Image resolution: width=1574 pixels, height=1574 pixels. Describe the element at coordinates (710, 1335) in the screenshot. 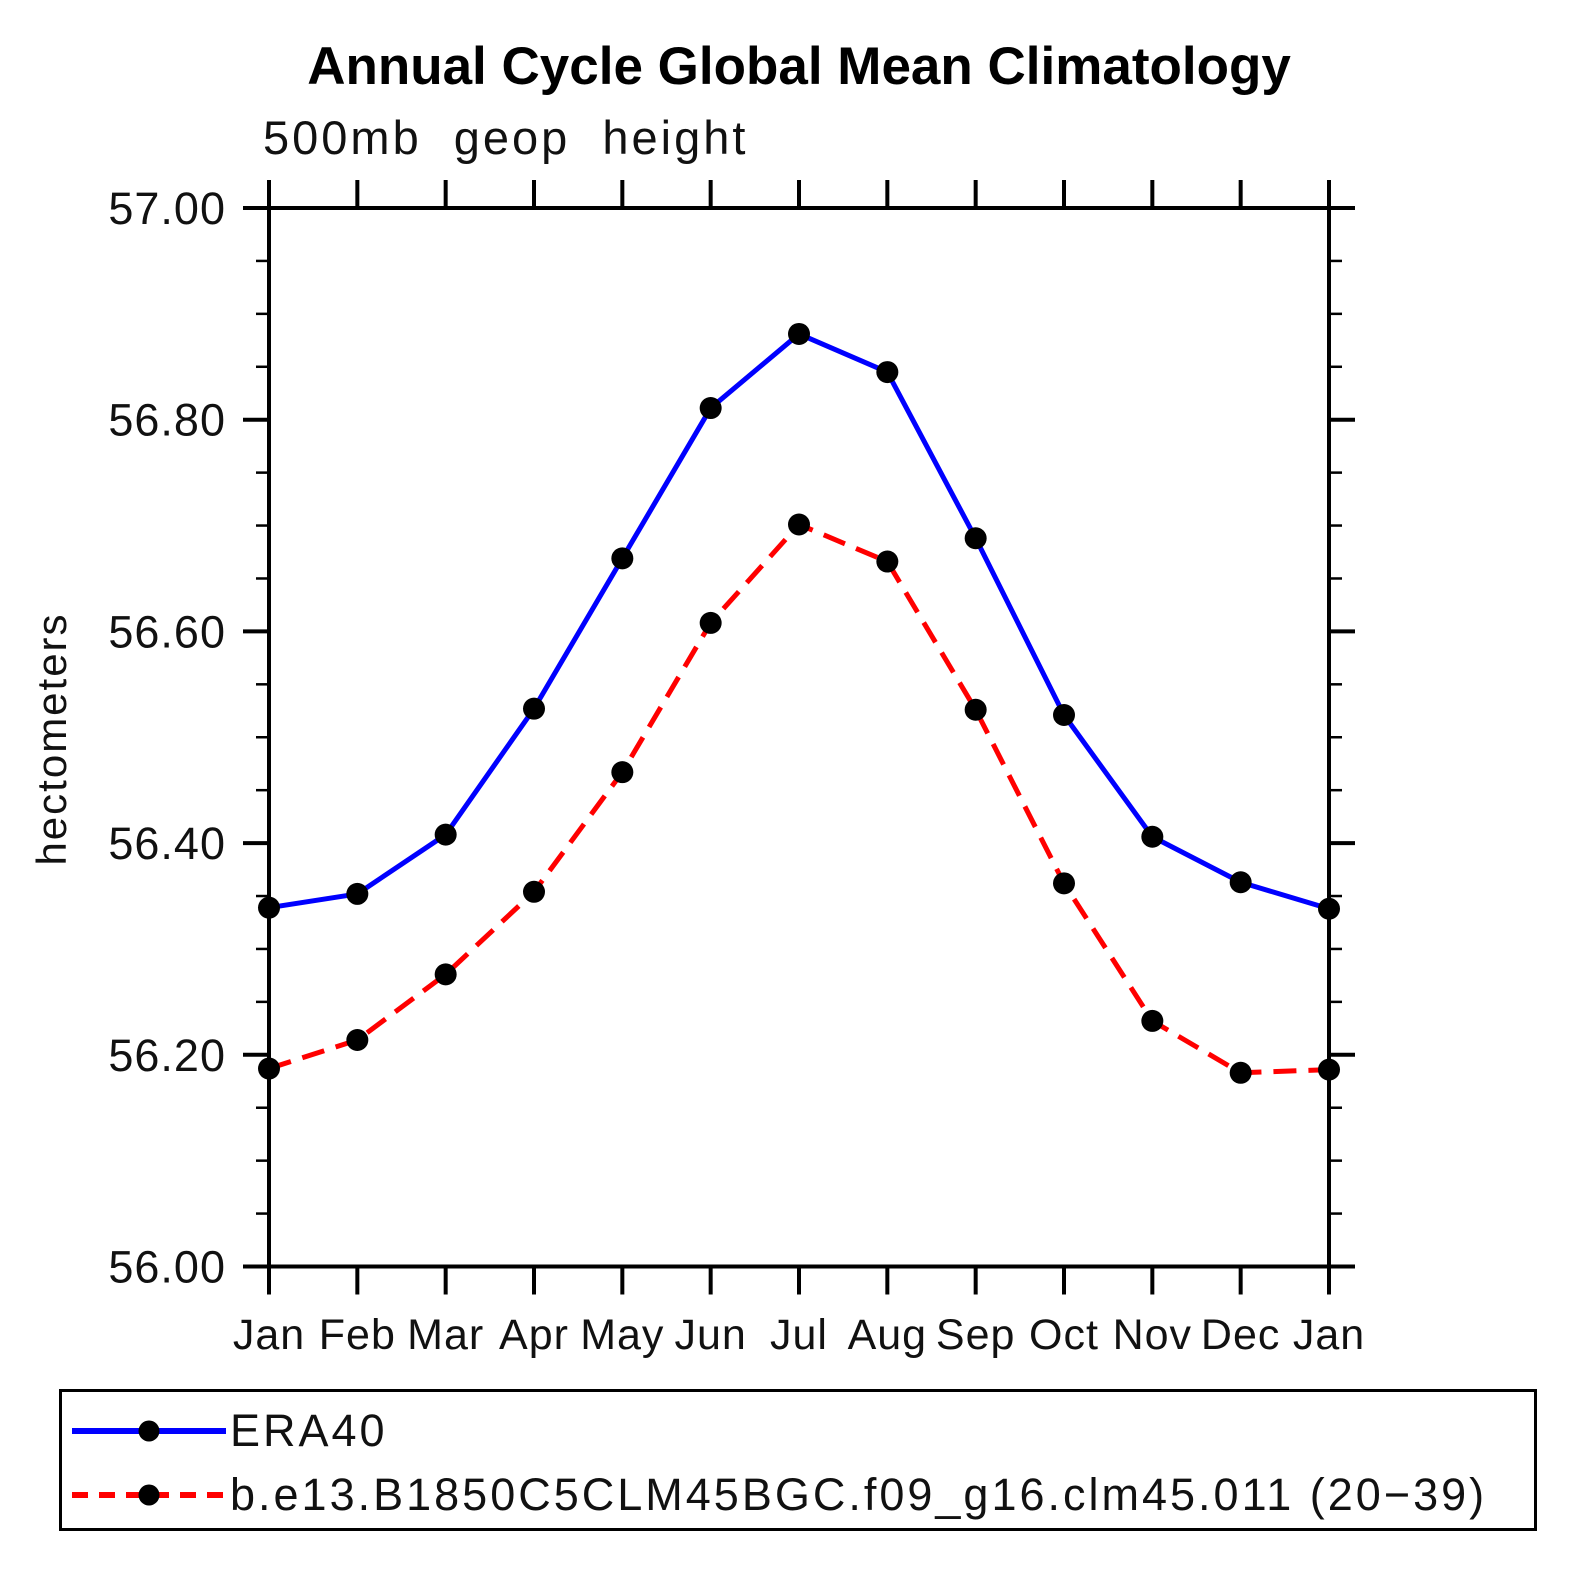

I see `x-tick-label: Jun` at that location.